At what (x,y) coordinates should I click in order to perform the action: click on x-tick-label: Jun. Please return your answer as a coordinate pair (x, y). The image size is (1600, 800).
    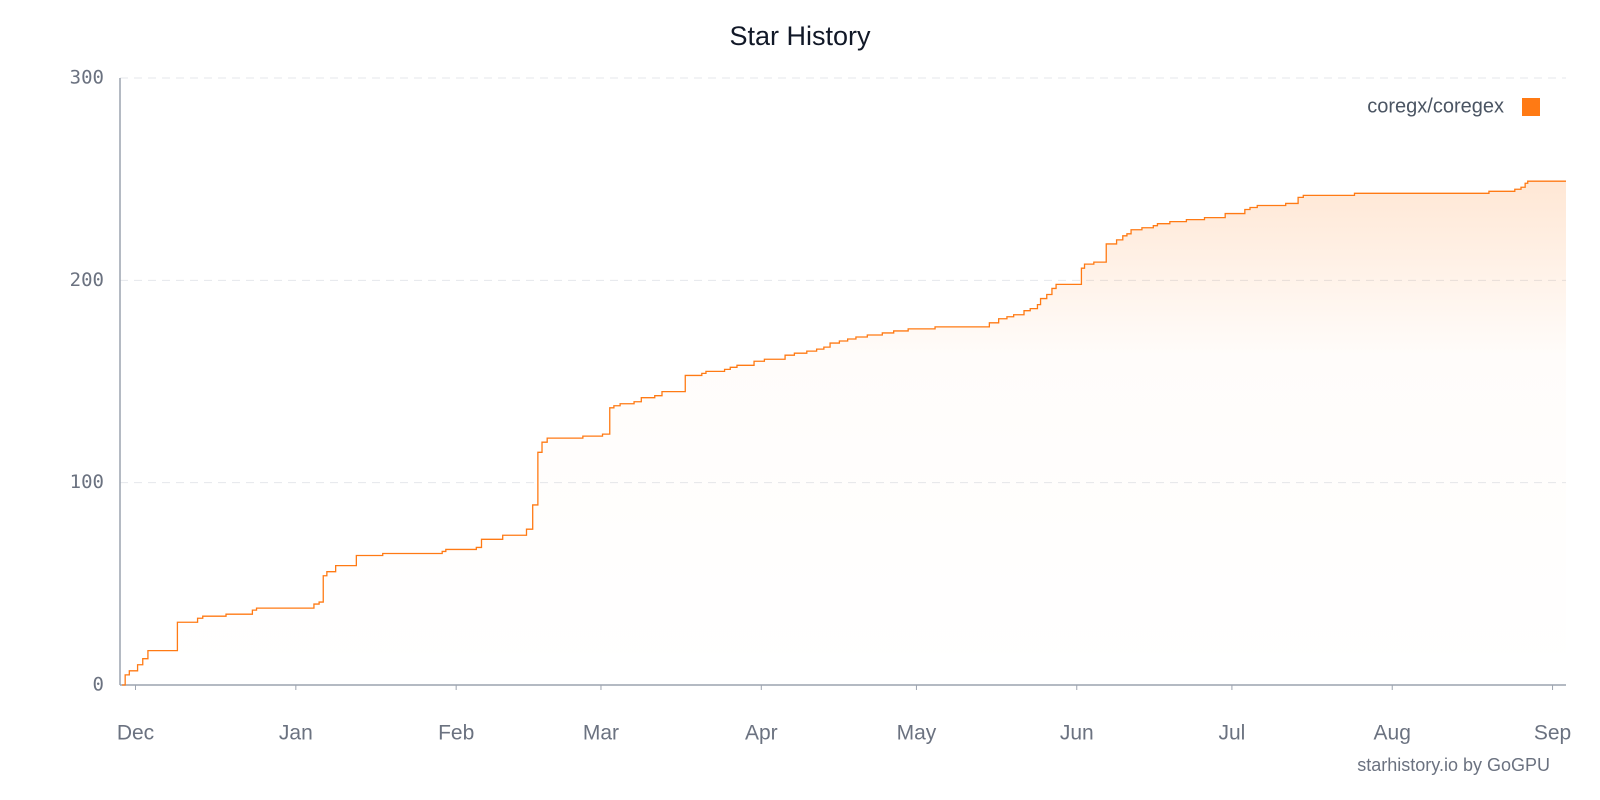
    Looking at the image, I should click on (1077, 733).